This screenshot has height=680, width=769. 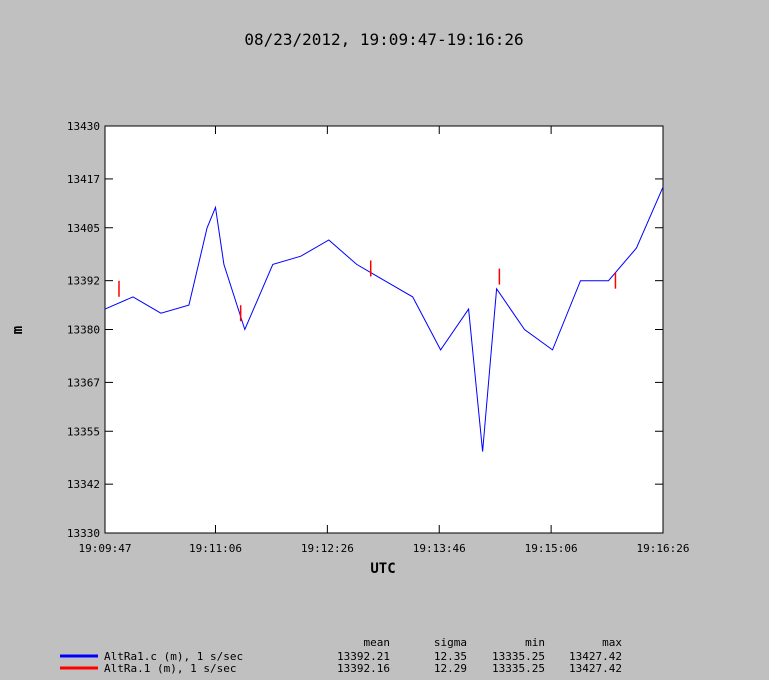 I want to click on y-tick-label: 13405, so click(x=83, y=228).